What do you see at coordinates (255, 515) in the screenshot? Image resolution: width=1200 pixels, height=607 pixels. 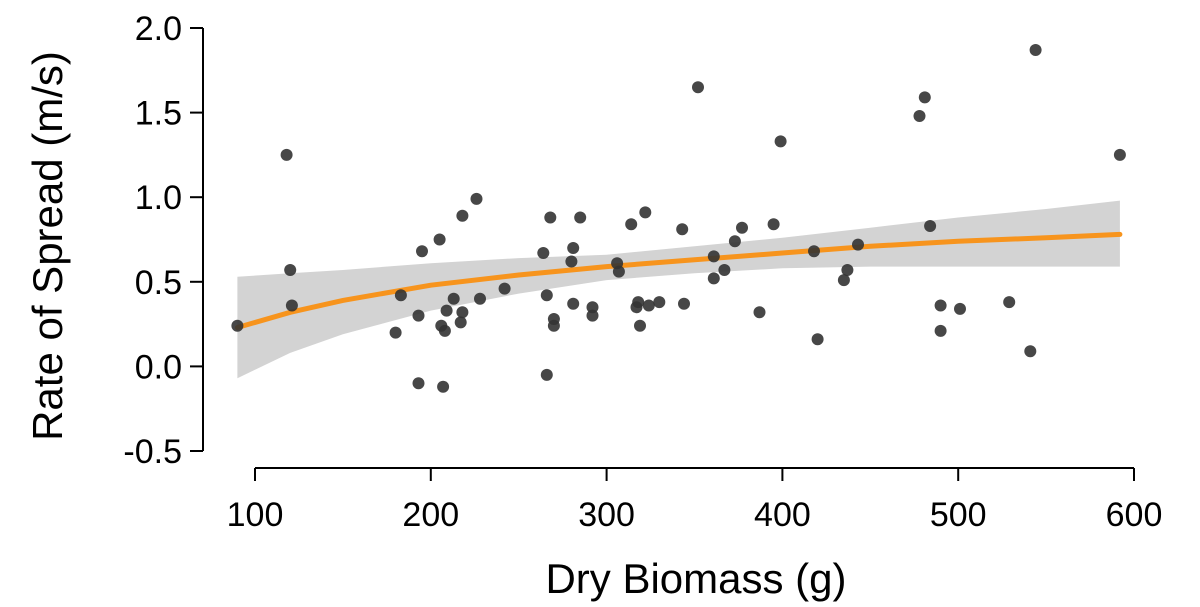 I see `x-tick-label: 100` at bounding box center [255, 515].